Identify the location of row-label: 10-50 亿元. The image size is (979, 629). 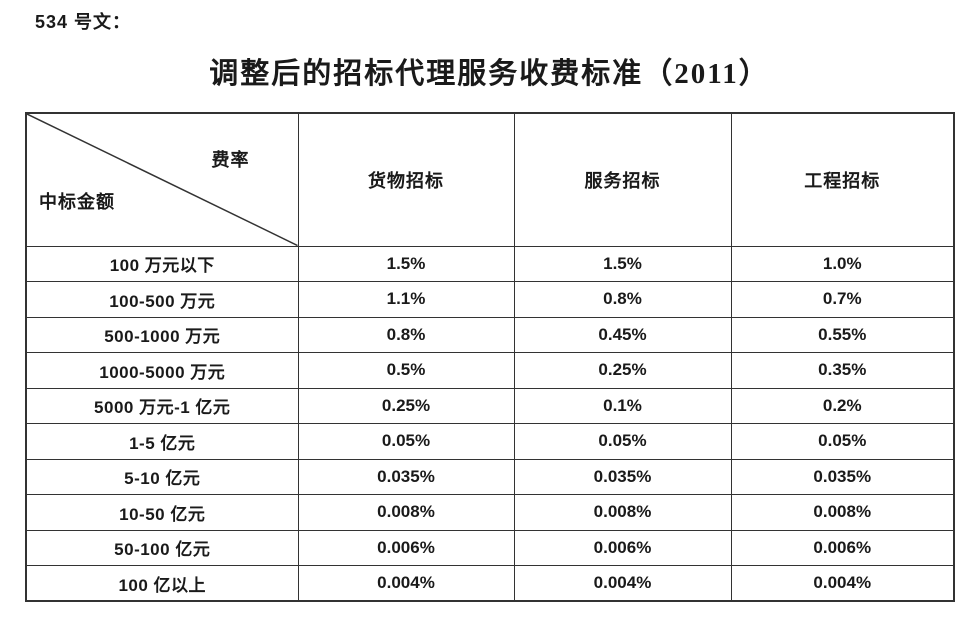
(162, 512).